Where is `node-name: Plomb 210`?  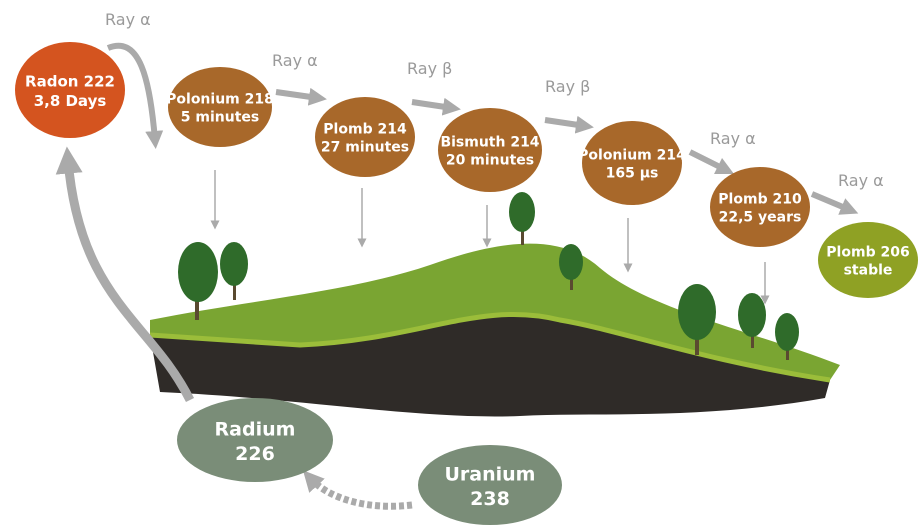 node-name: Plomb 210 is located at coordinates (760, 200).